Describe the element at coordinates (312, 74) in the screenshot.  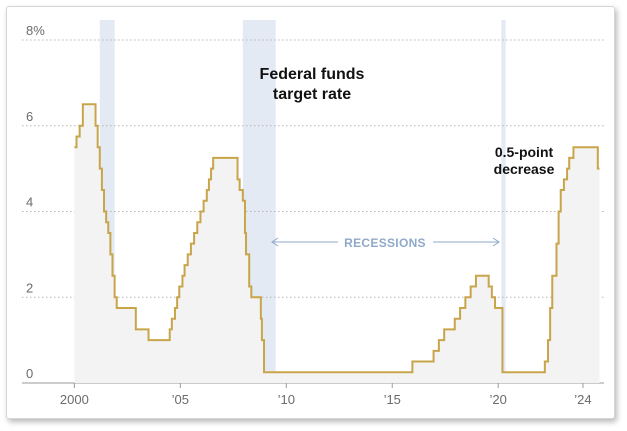
I see `chart-title-line1: Federal funds` at that location.